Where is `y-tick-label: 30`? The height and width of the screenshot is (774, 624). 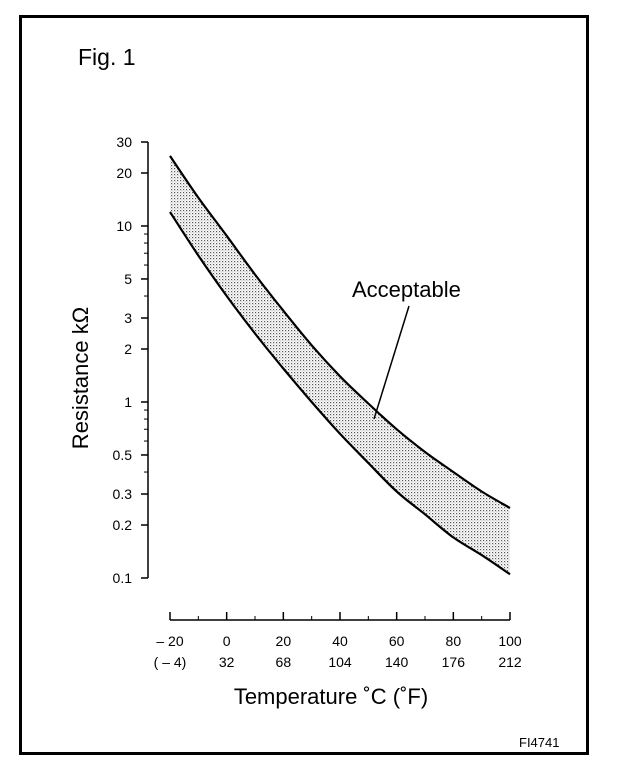 y-tick-label: 30 is located at coordinates (124, 142).